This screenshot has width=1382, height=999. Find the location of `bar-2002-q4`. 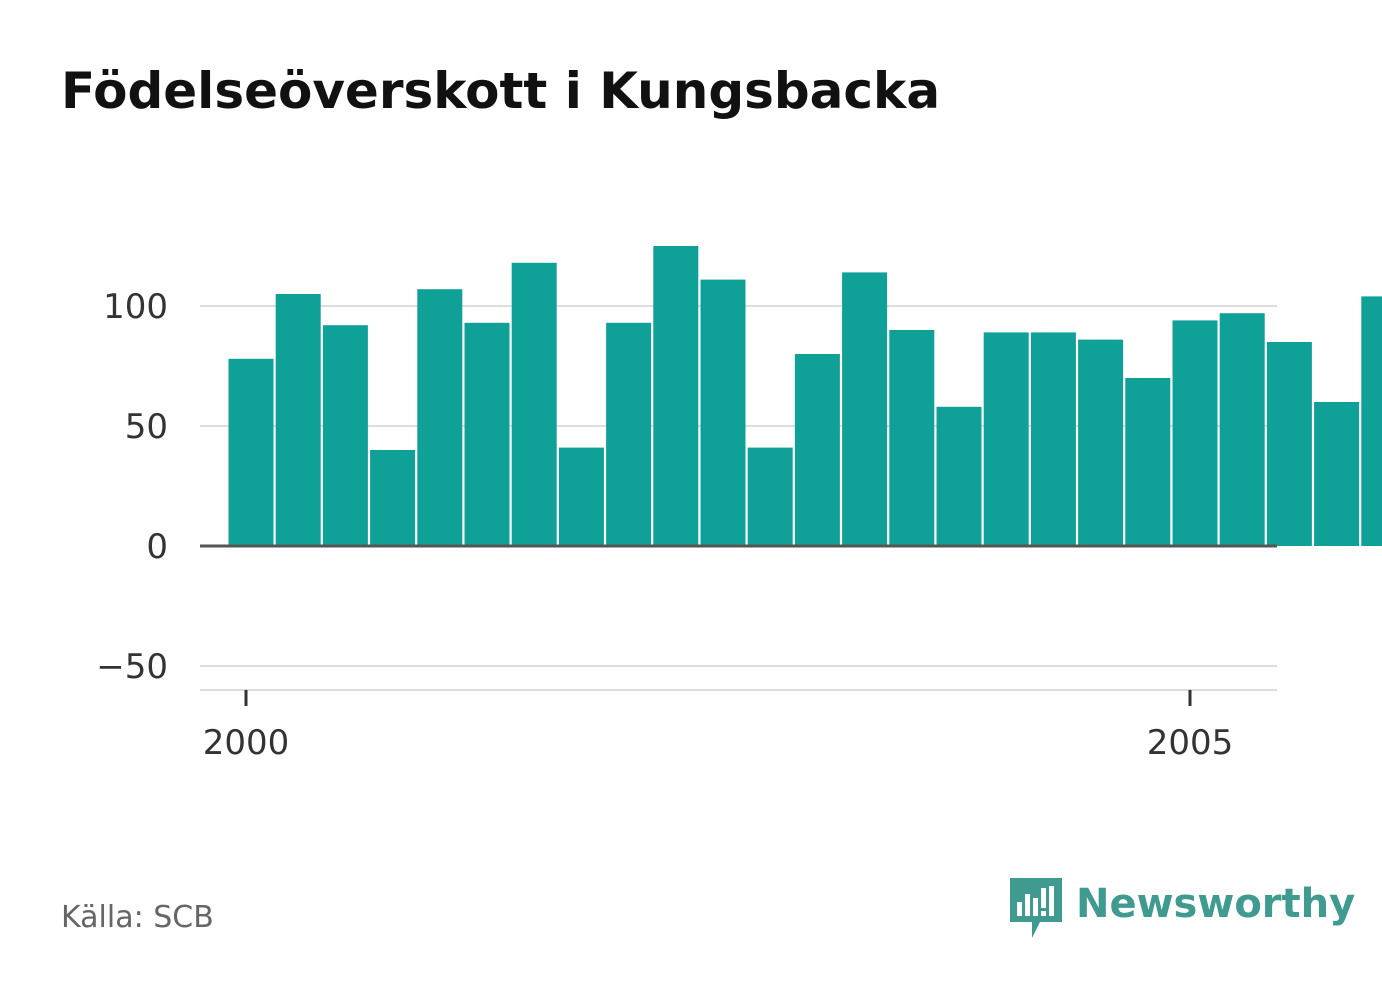

bar-2002-q4 is located at coordinates (770, 496).